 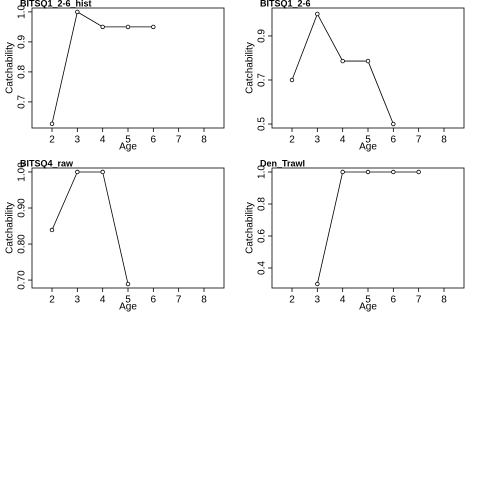 What do you see at coordinates (22, 244) in the screenshot?
I see `y-tick-label: 0.80` at bounding box center [22, 244].